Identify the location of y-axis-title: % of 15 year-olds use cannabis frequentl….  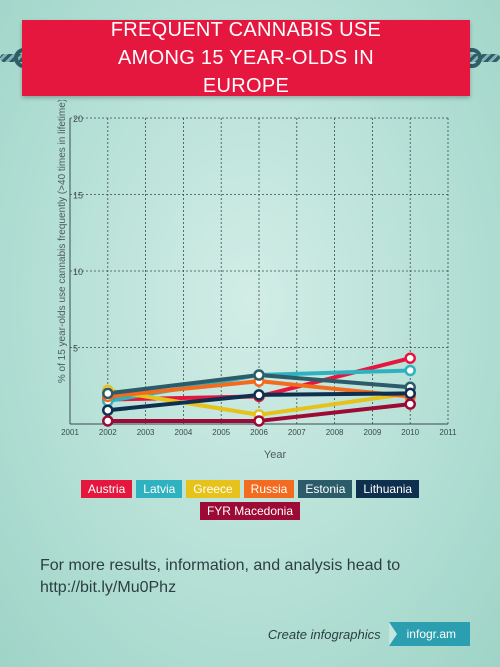
(62, 241).